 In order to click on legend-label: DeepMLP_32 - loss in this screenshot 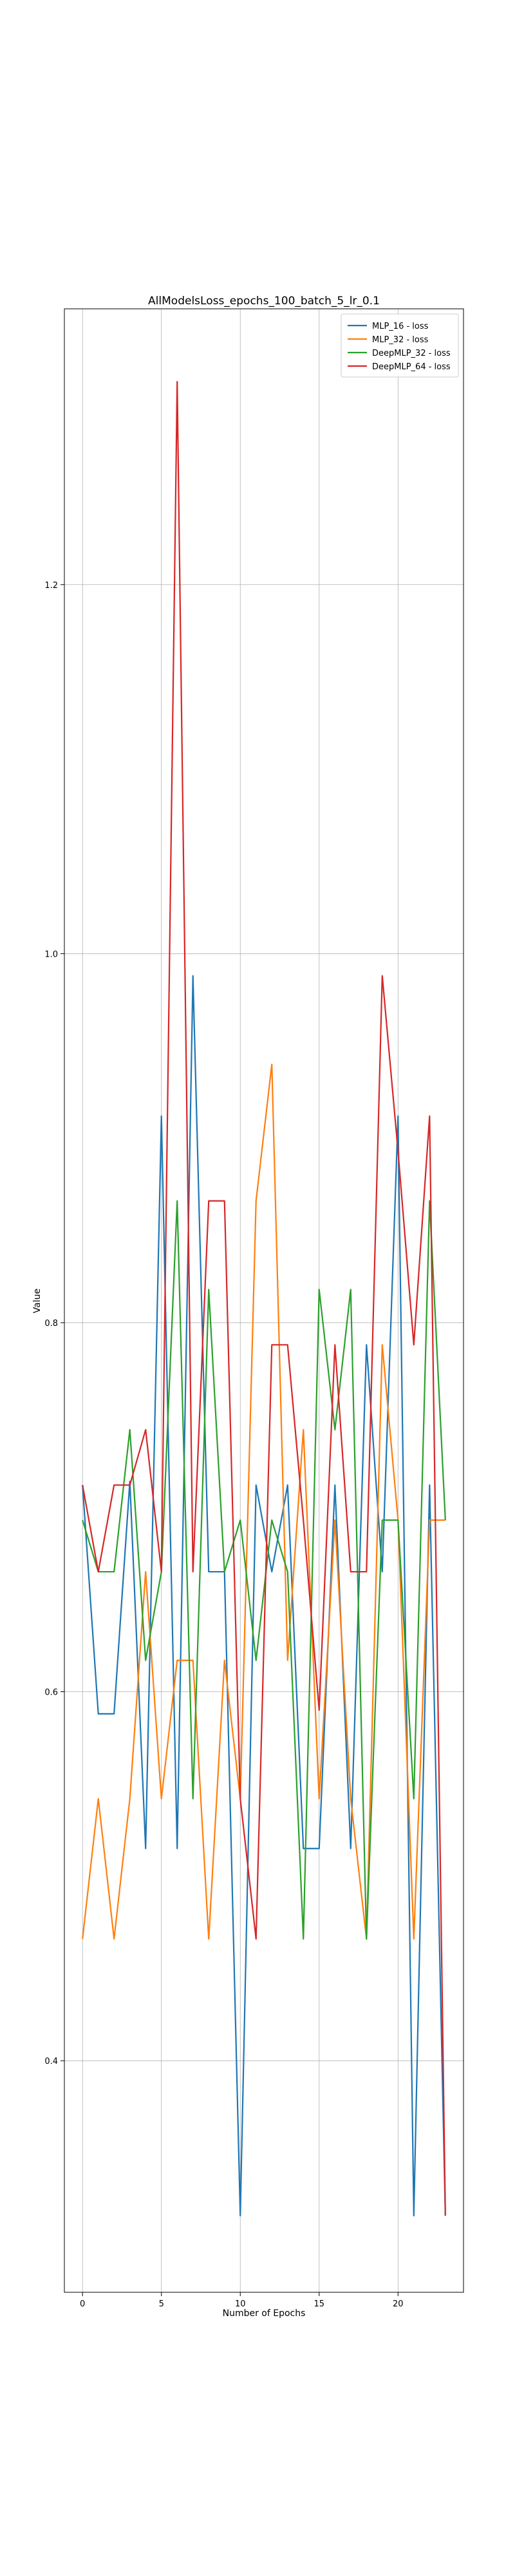, I will do `click(411, 353)`.